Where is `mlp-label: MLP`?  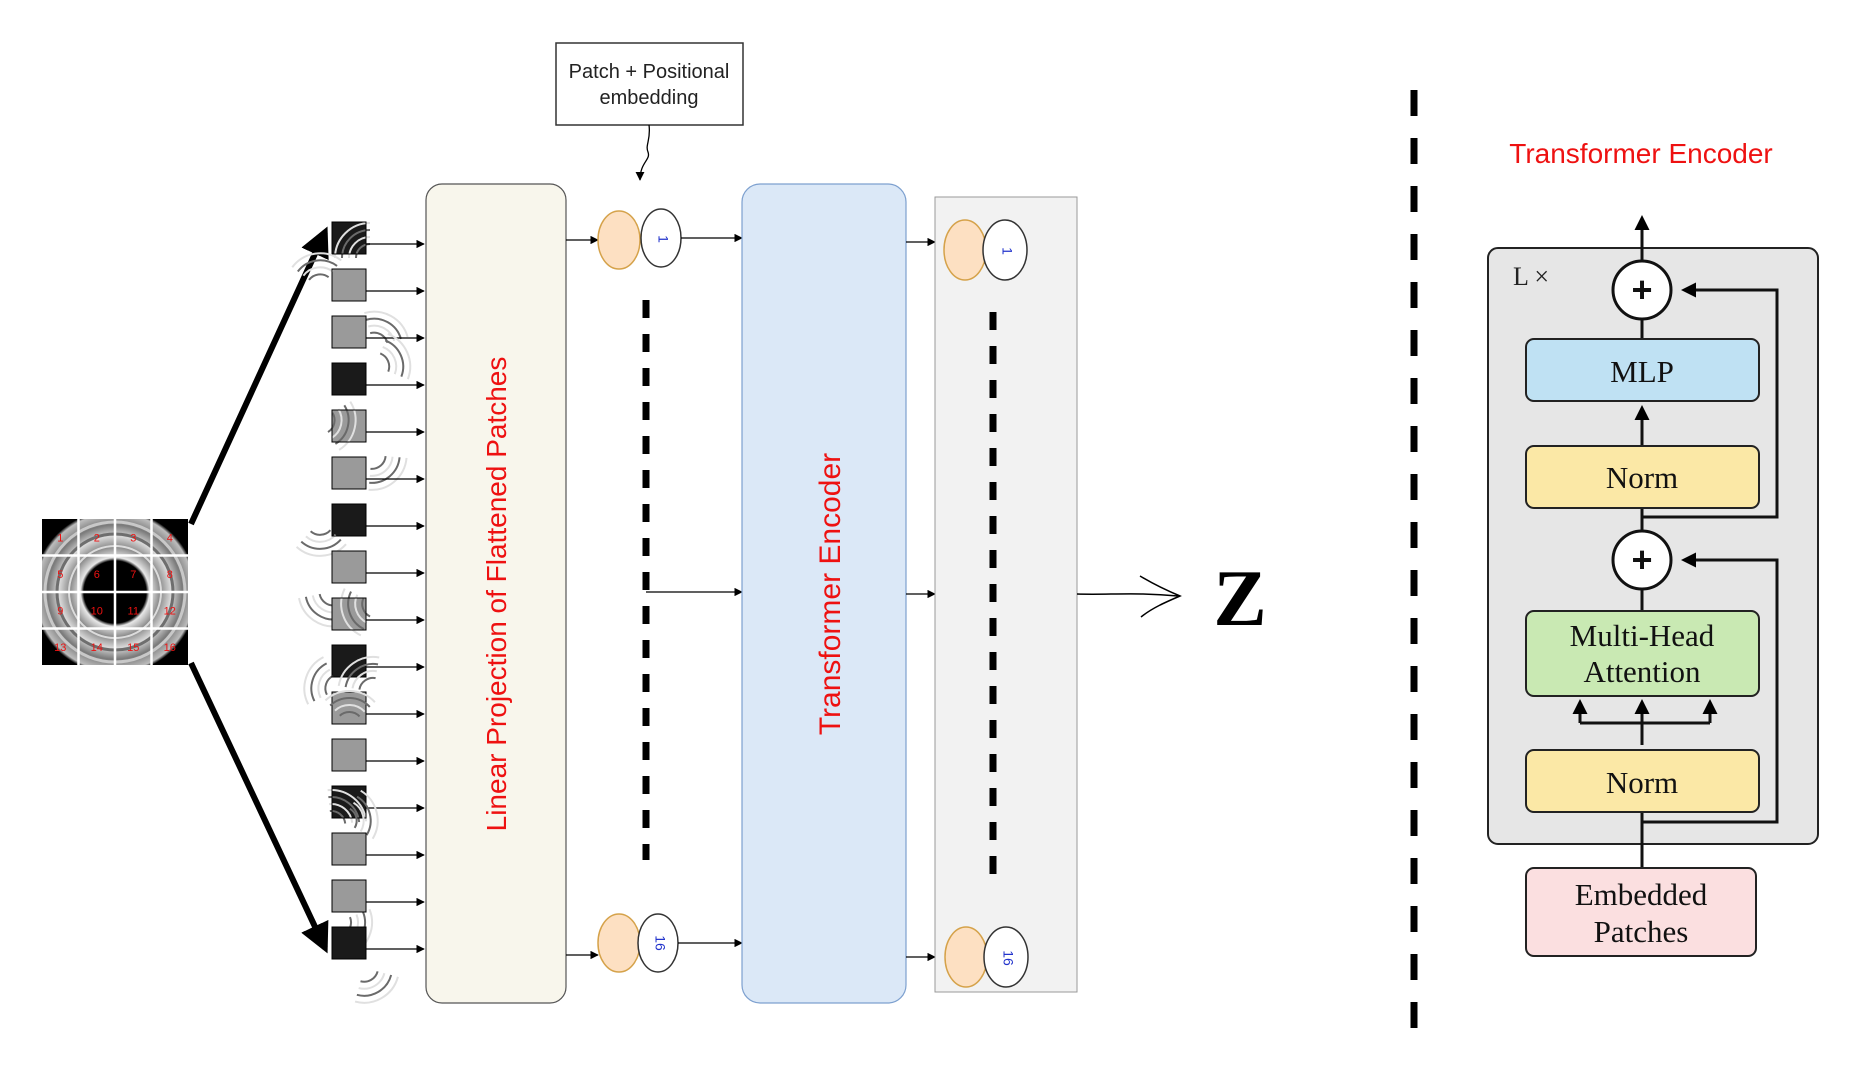 mlp-label: MLP is located at coordinates (1642, 371).